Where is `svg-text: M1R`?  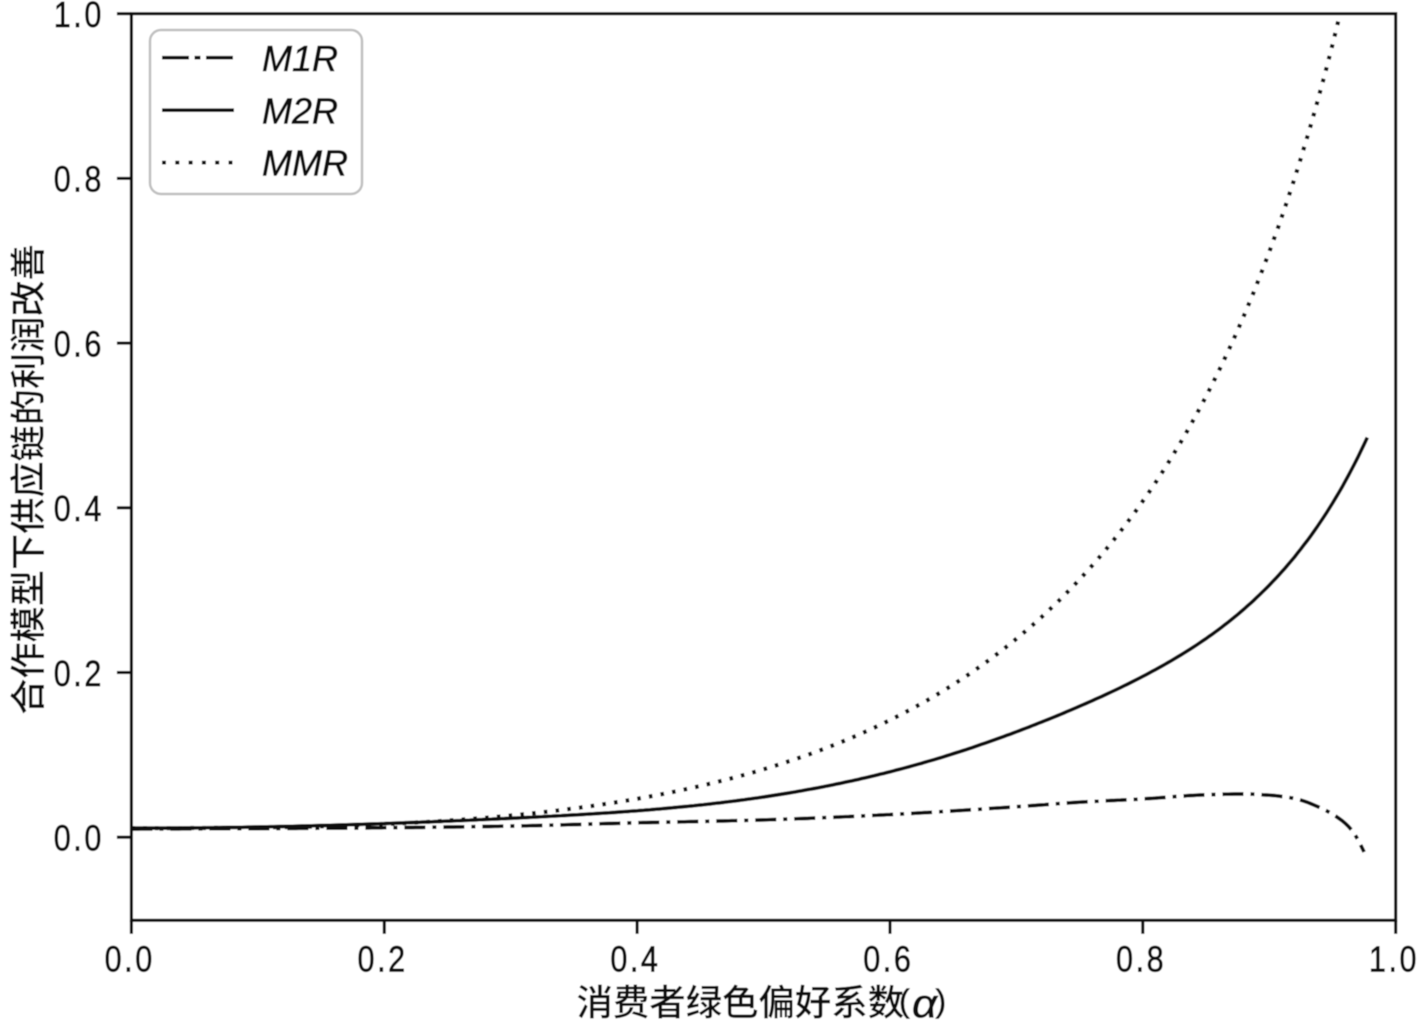 svg-text: M1R is located at coordinates (300, 58).